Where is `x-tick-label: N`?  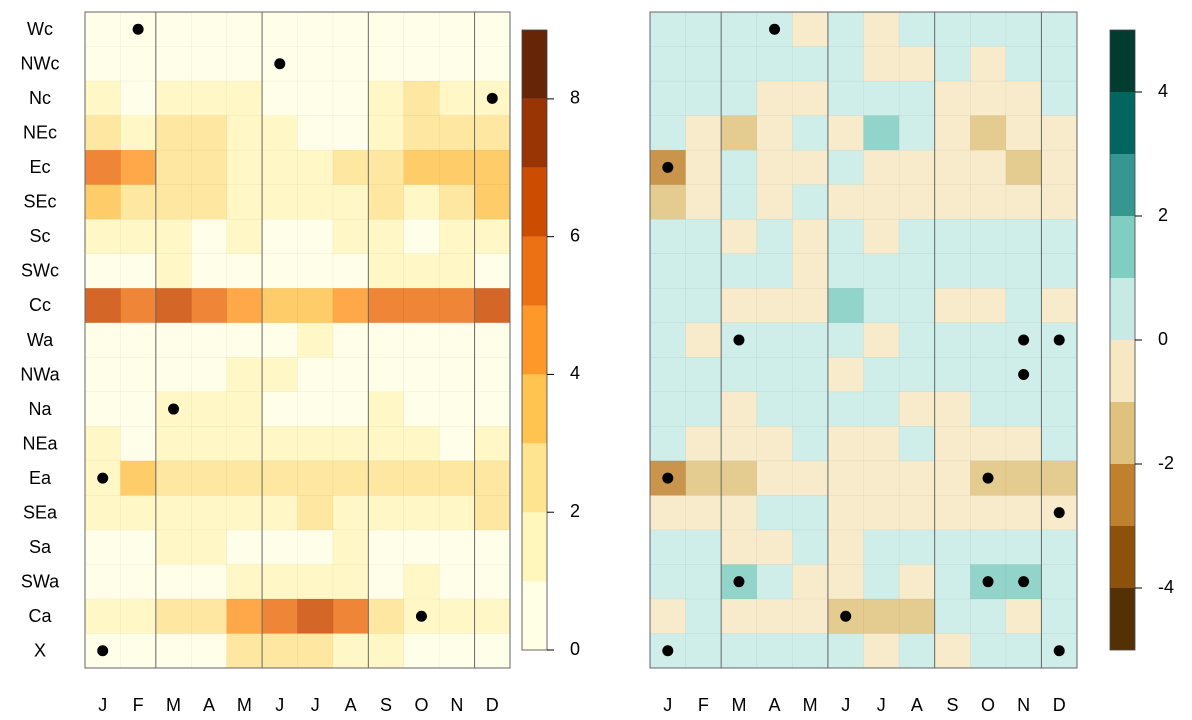 x-tick-label: N is located at coordinates (456, 705).